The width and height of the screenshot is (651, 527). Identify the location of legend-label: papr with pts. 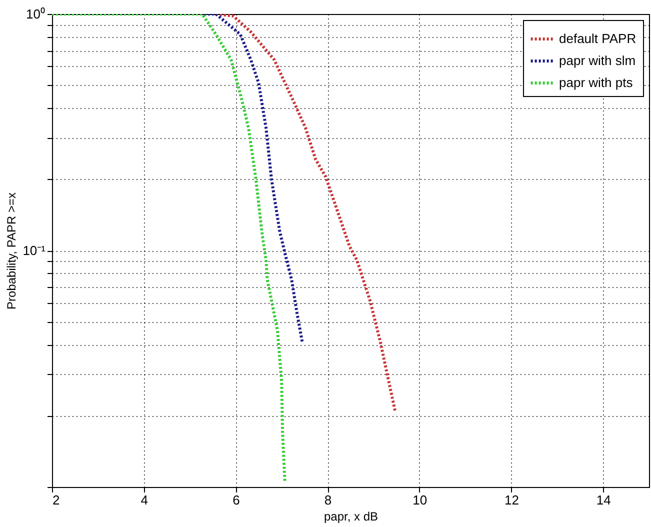
(596, 82).